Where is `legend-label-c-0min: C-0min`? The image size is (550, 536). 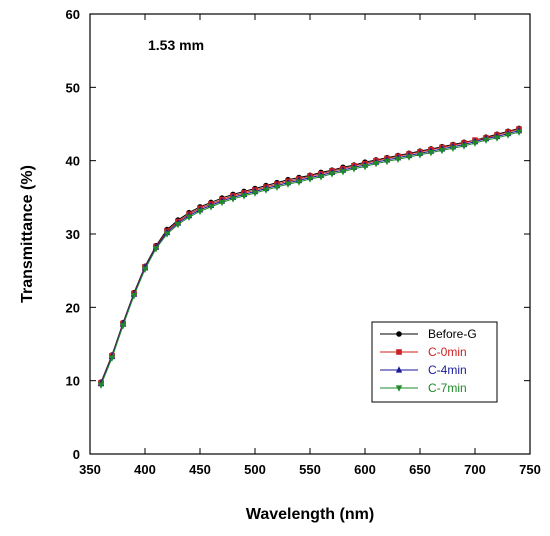
legend-label-c-0min: C-0min is located at coordinates (447, 352).